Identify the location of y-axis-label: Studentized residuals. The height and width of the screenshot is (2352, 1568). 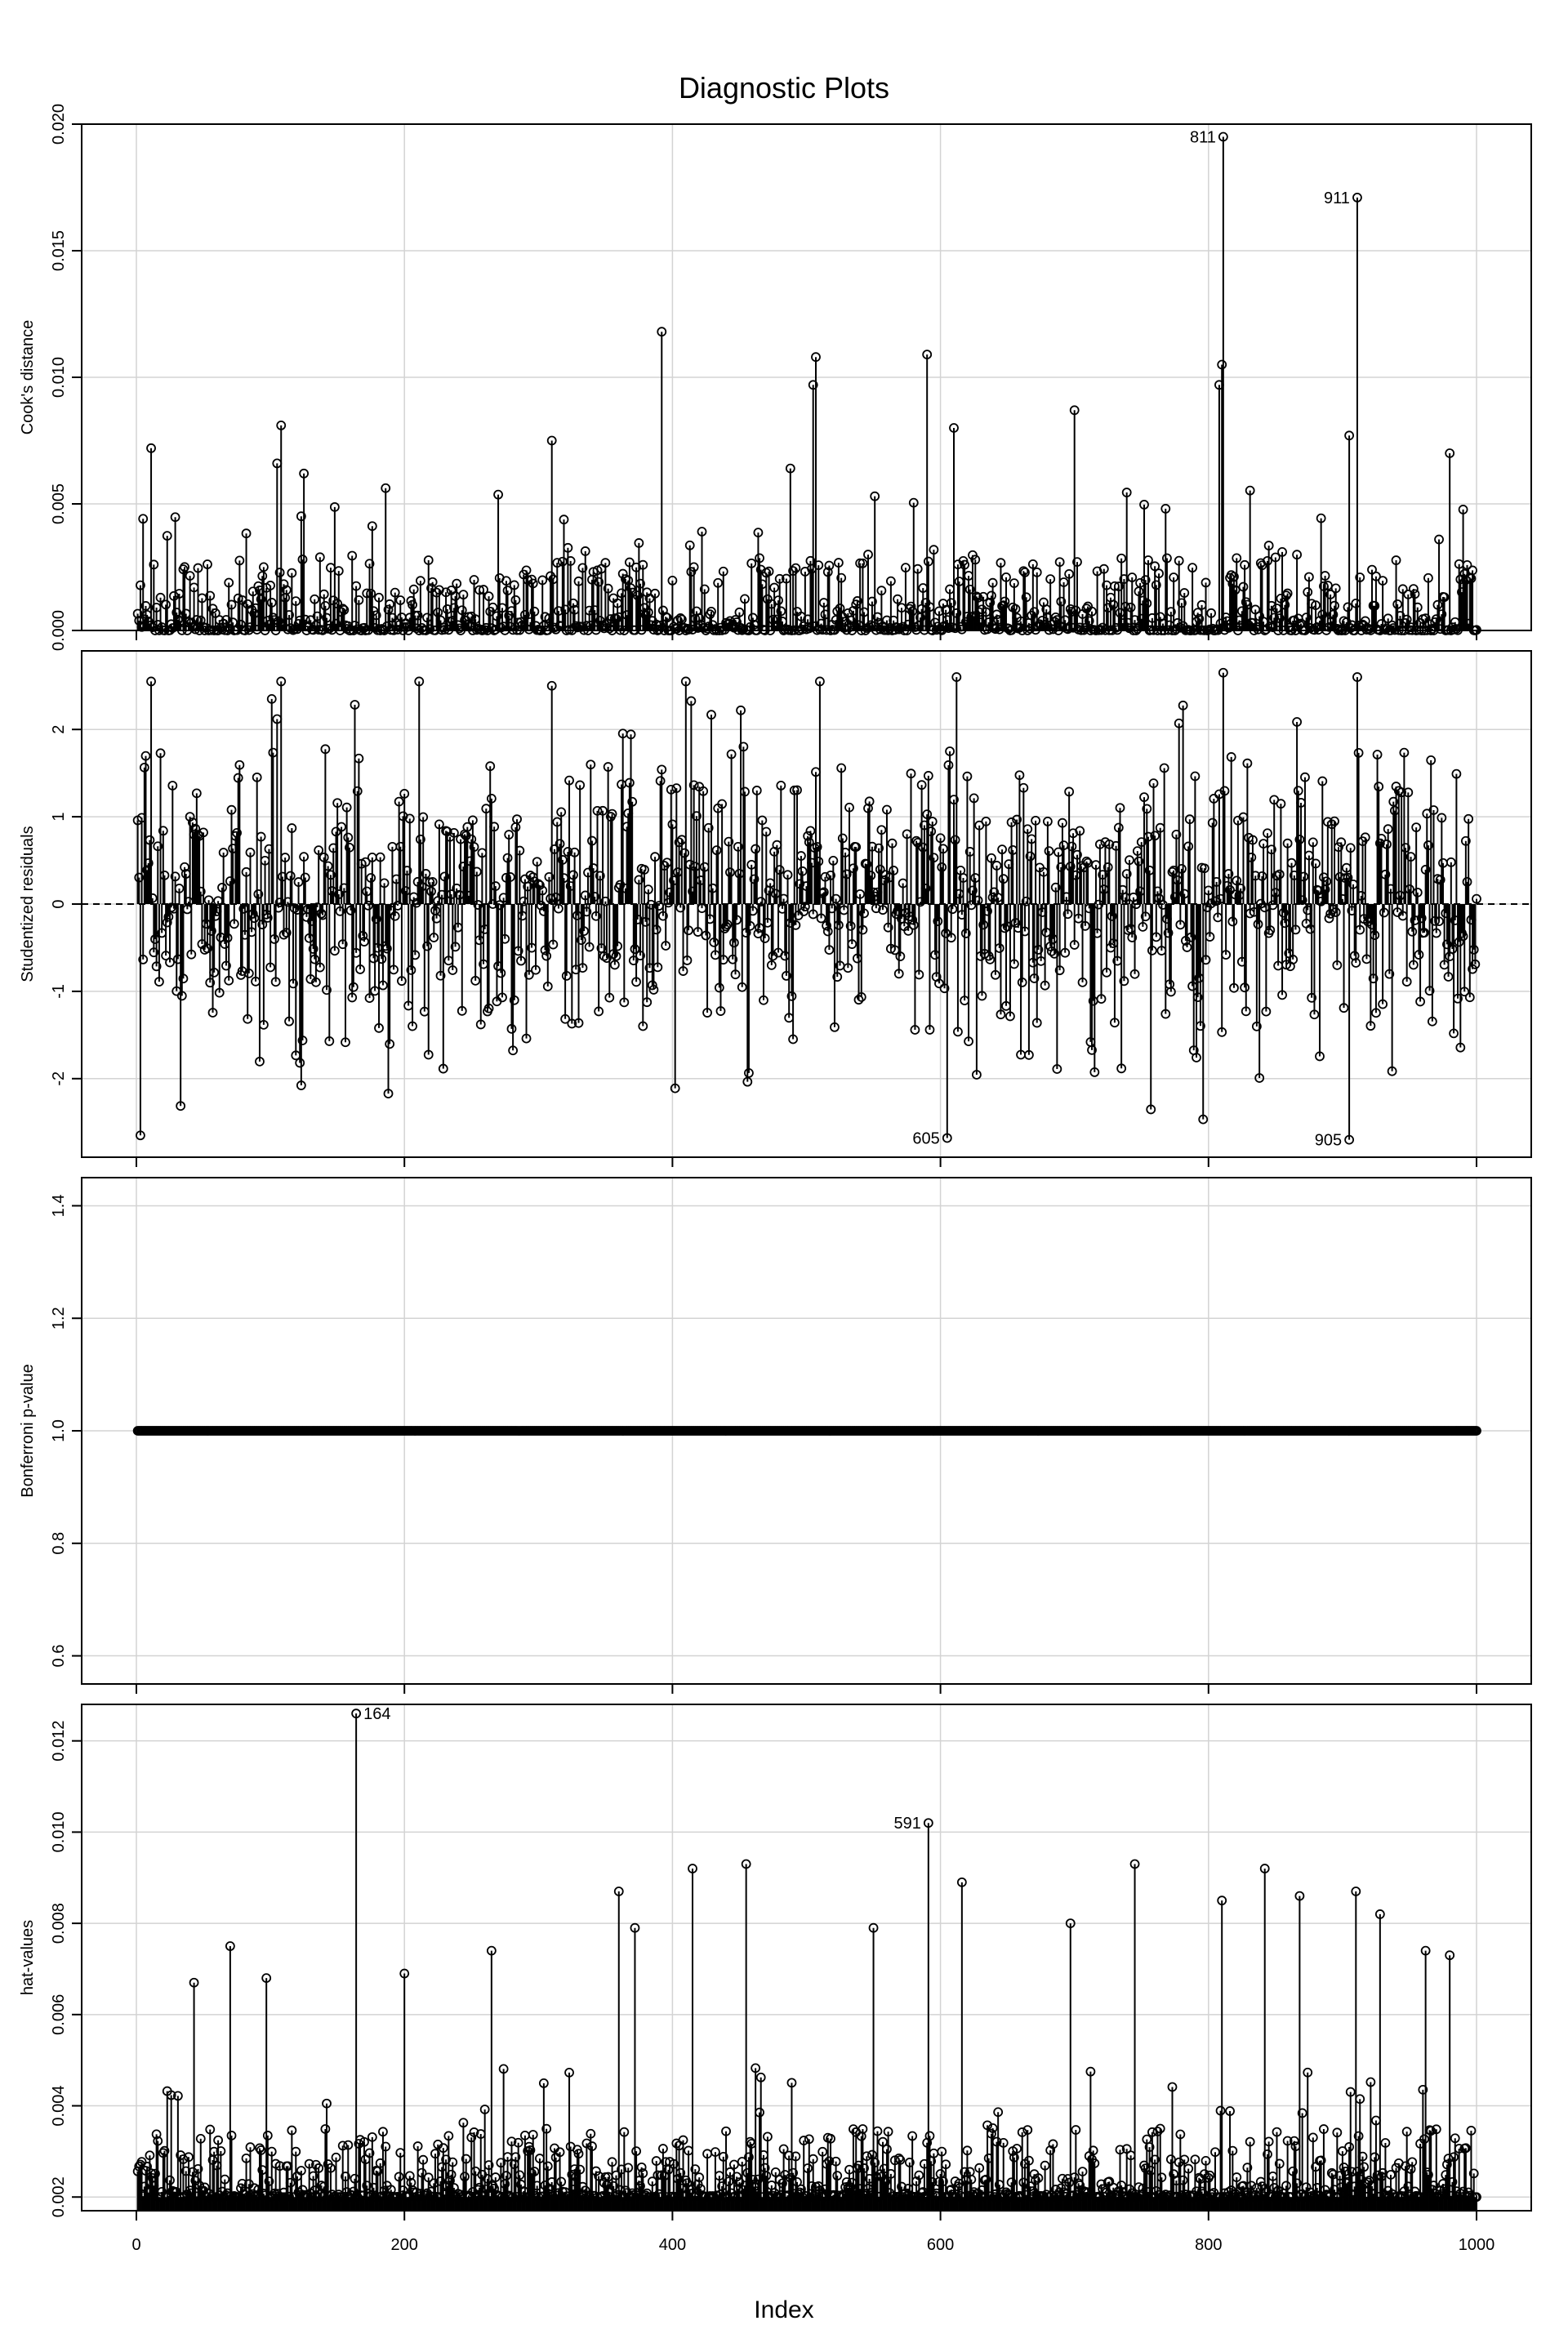
(28, 904).